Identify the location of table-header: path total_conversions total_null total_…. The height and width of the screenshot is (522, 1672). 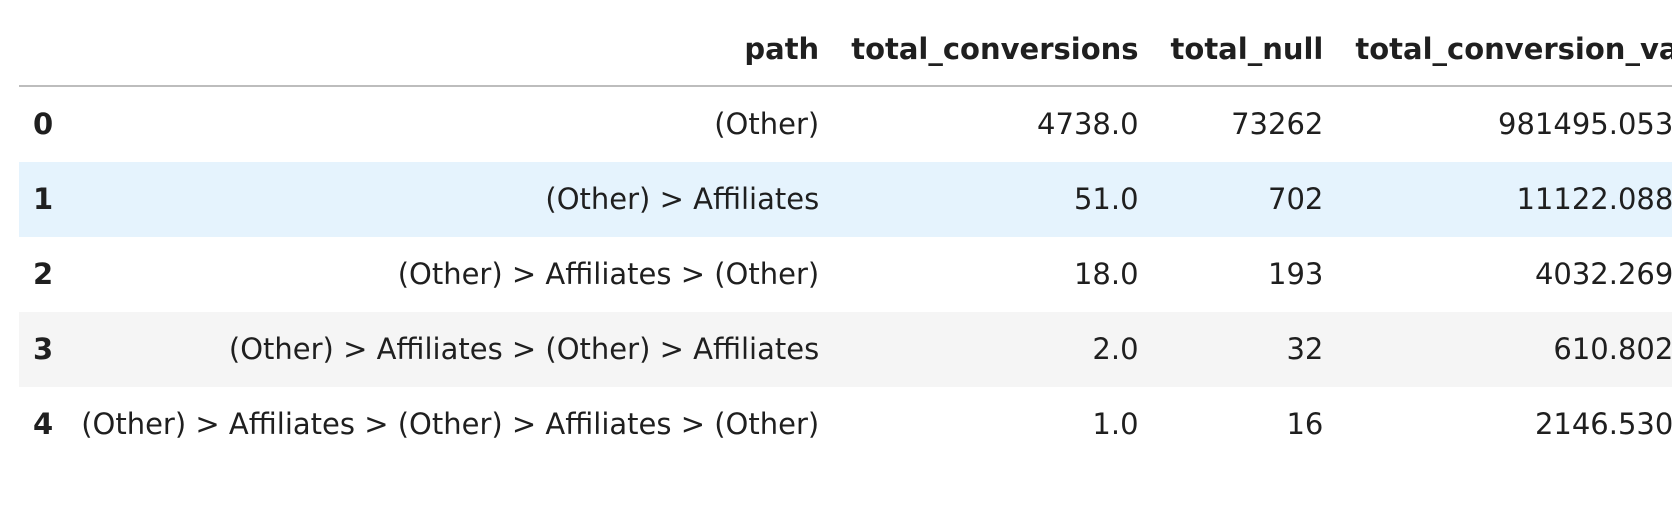
(845, 50).